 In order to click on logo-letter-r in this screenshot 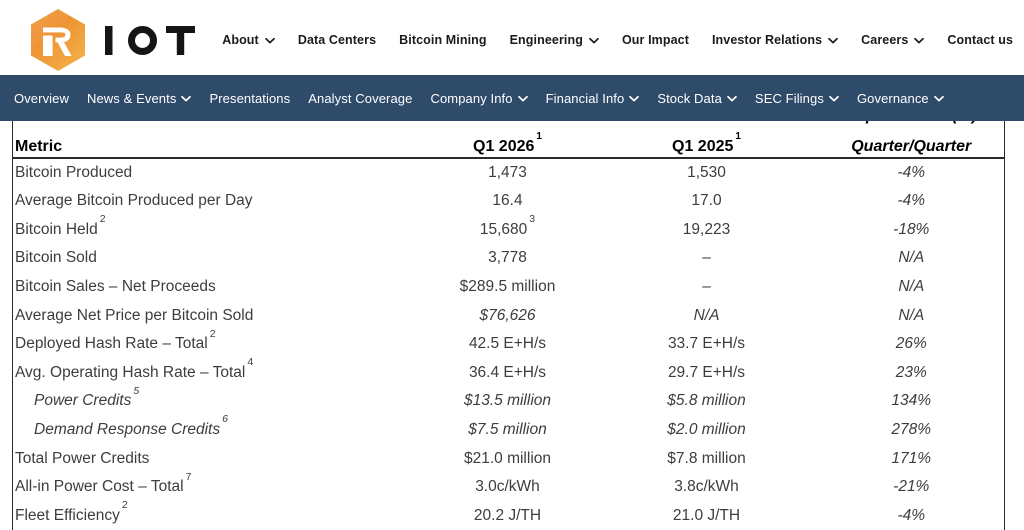, I will do `click(57, 41)`.